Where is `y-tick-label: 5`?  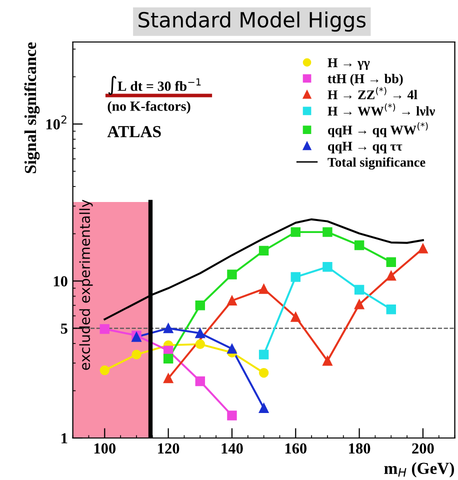
y-tick-label: 5 is located at coordinates (64, 329).